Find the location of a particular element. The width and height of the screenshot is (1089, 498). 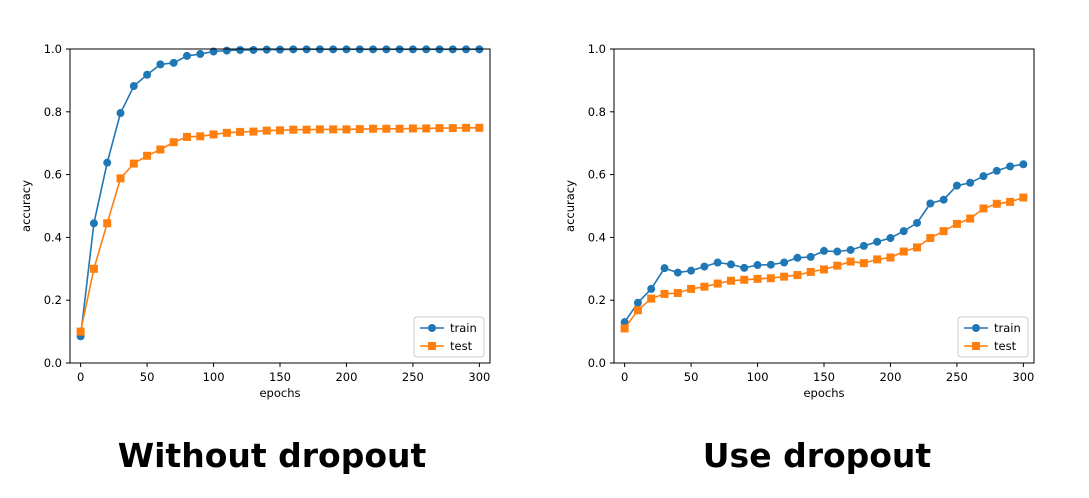

caption-use-dropout: Use dropout is located at coordinates (817, 455).